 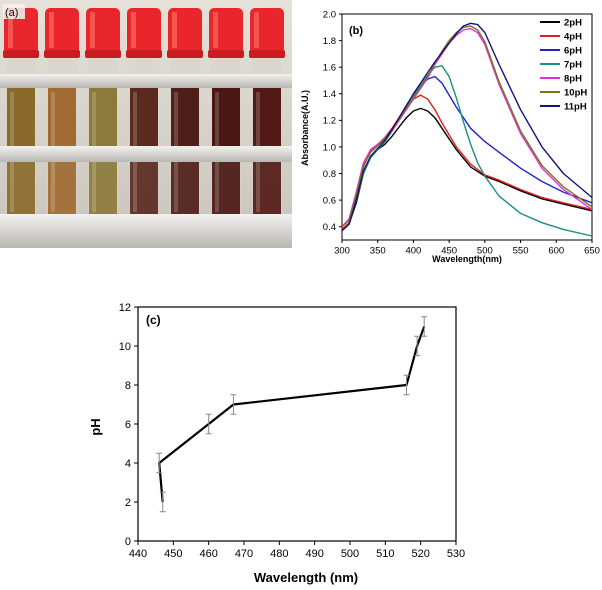 What do you see at coordinates (128, 425) in the screenshot?
I see `y-tick-label: 6` at bounding box center [128, 425].